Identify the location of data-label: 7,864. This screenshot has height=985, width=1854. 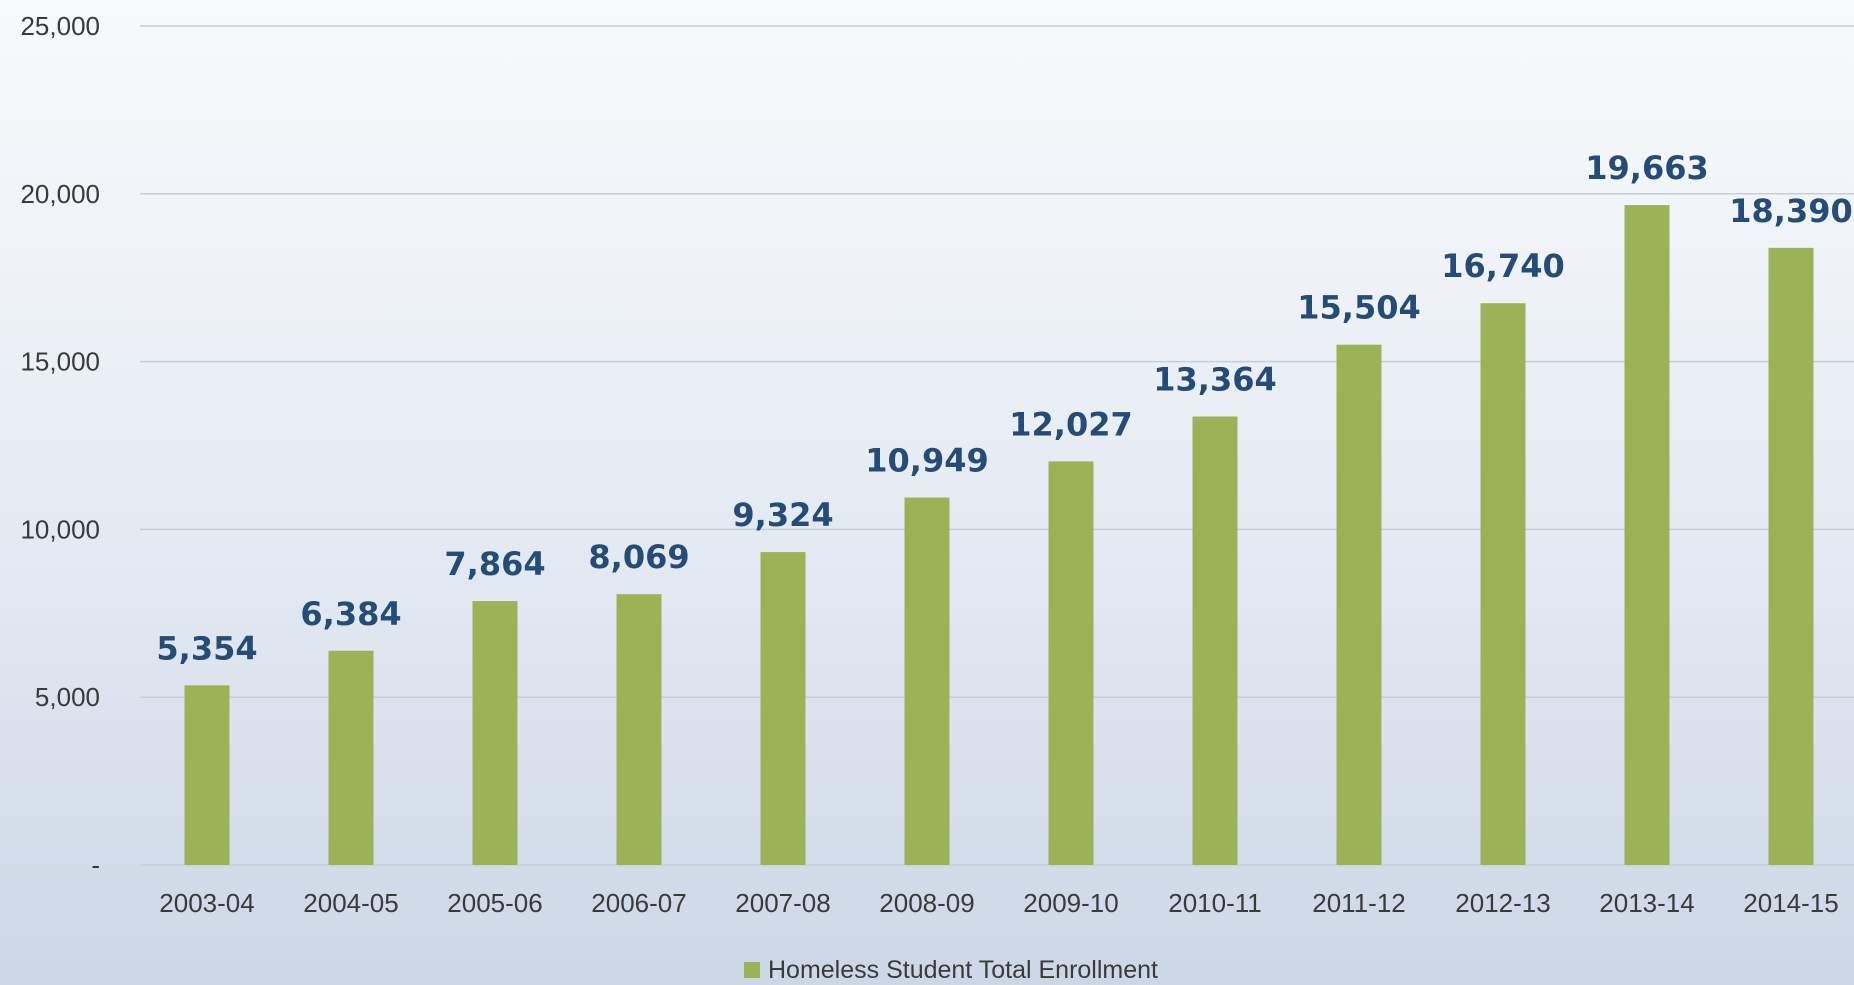
(494, 564).